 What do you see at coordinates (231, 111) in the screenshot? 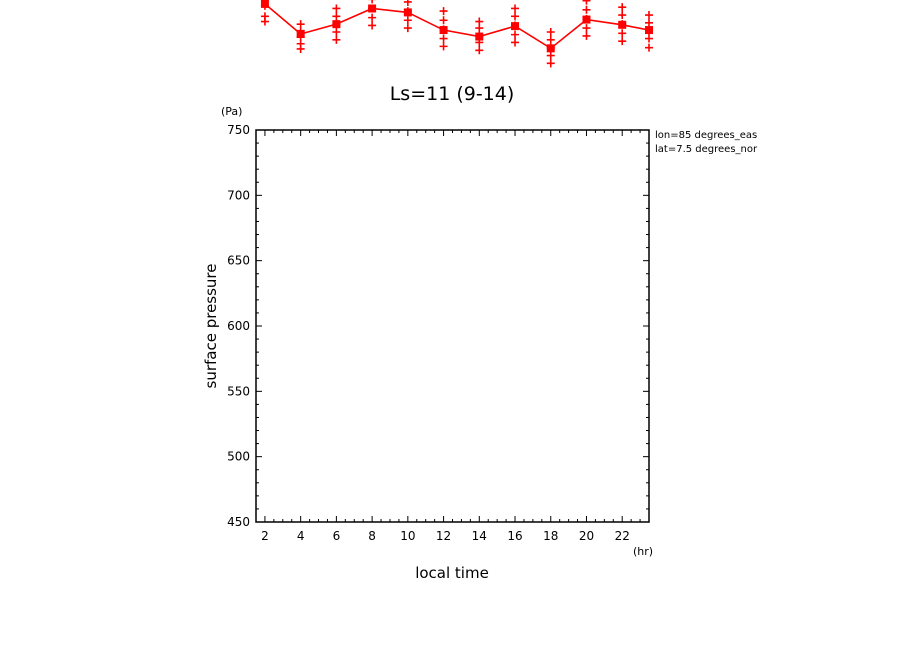
I see `y-unit-label: (Pa)` at bounding box center [231, 111].